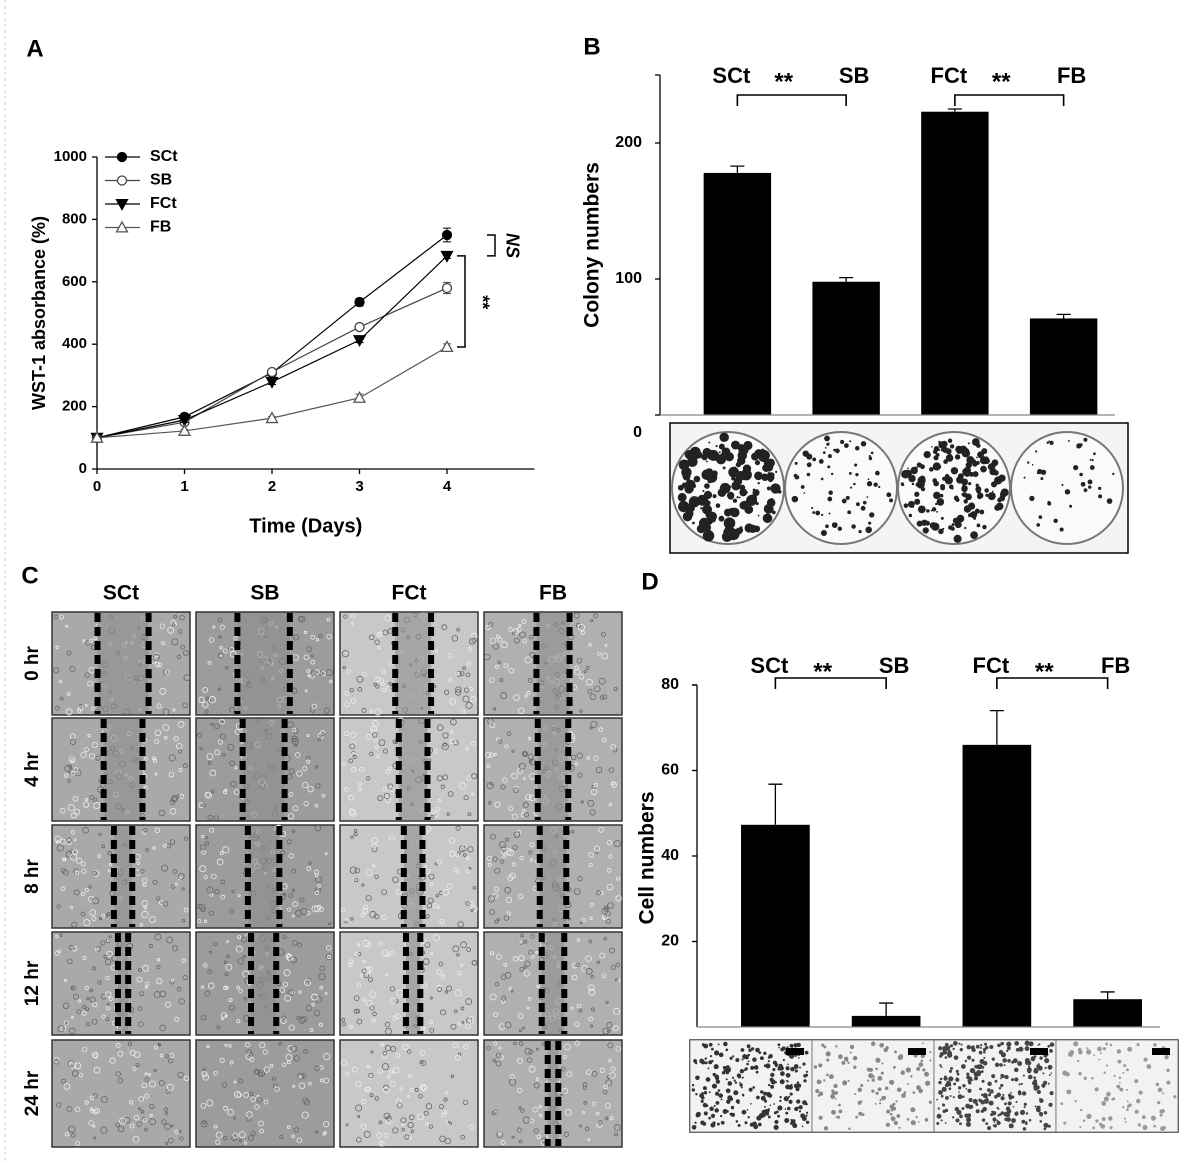  What do you see at coordinates (592, 245) in the screenshot?
I see `y-axis-label: Colony numbers` at bounding box center [592, 245].